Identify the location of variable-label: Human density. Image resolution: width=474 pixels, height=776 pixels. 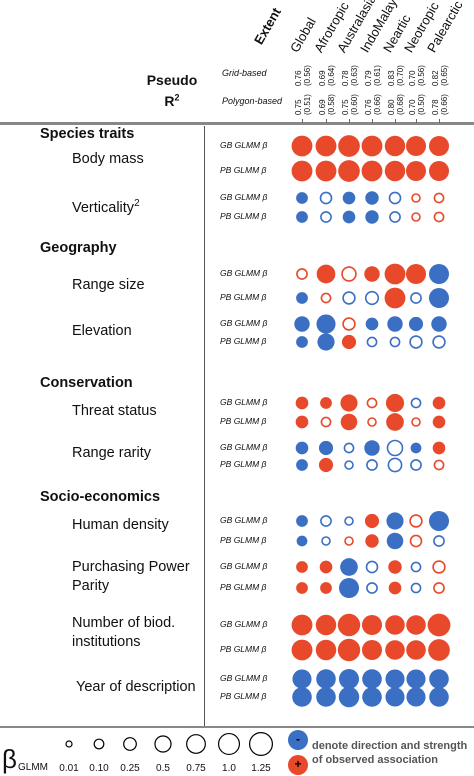
(120, 525).